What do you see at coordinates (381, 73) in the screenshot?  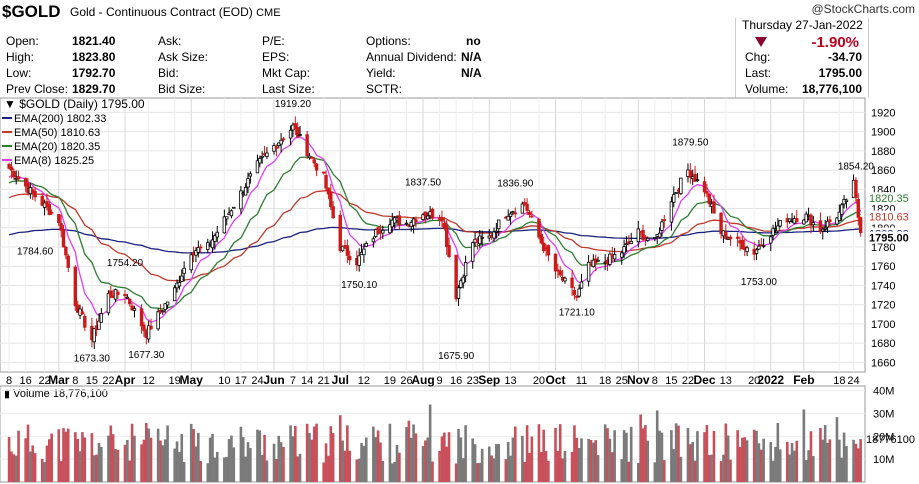 I see `field-label: Yield:` at bounding box center [381, 73].